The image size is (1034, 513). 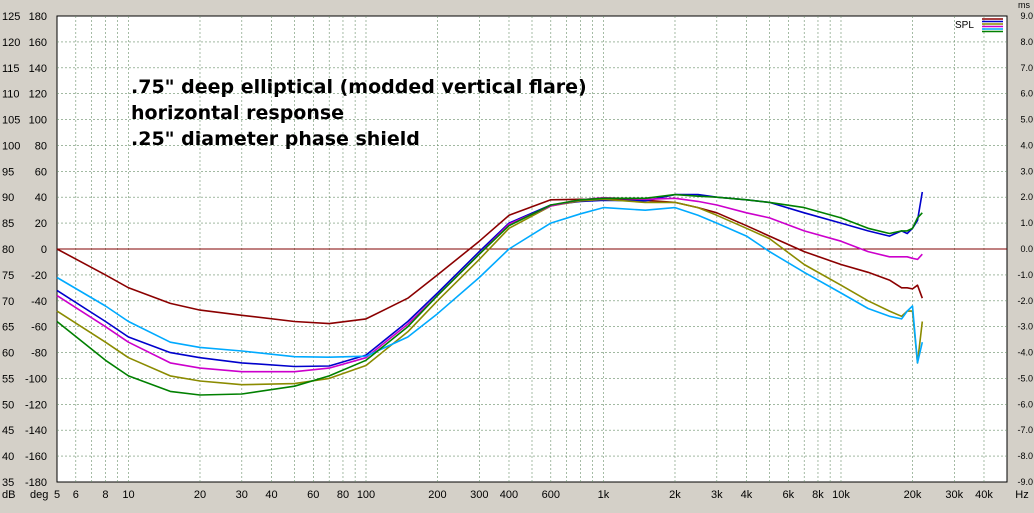 I want to click on deg-unit-label: deg, so click(x=39, y=495).